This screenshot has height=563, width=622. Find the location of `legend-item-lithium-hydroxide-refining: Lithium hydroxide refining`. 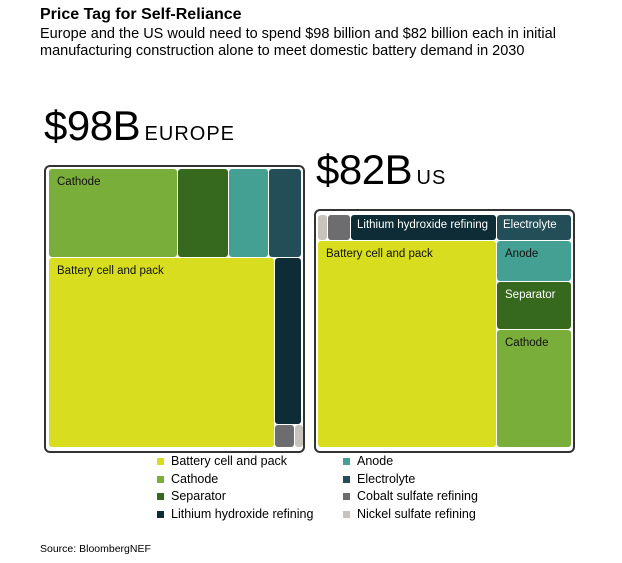

legend-item-lithium-hydroxide-refining: Lithium hydroxide refining is located at coordinates (235, 513).